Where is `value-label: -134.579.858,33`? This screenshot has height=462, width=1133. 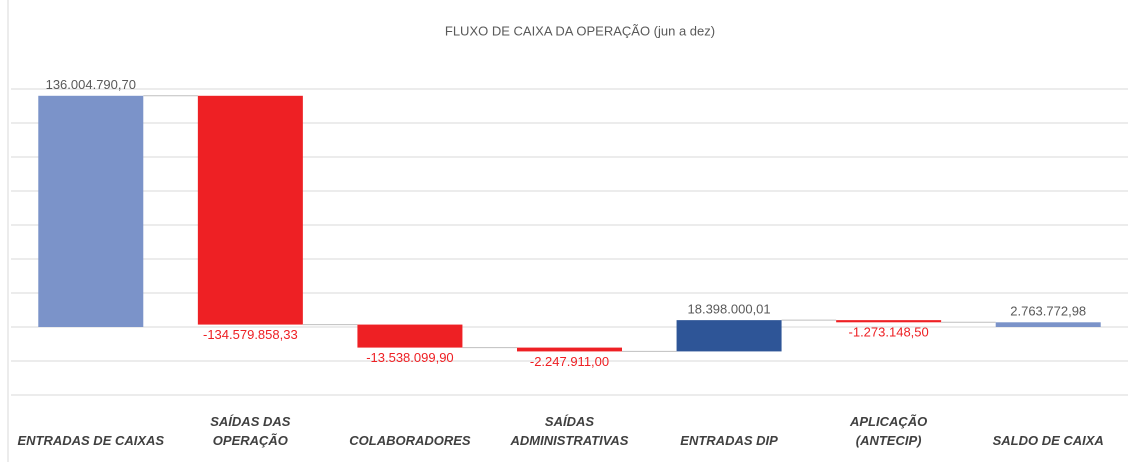
value-label: -134.579.858,33 is located at coordinates (250, 334).